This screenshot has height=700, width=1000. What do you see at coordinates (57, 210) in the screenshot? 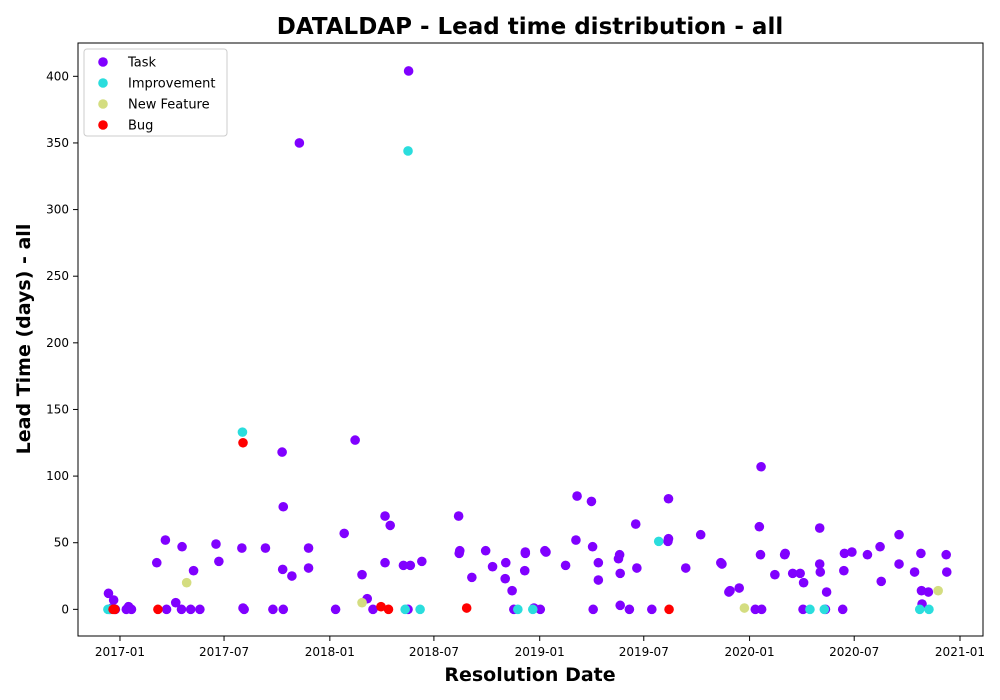
I see `y-tick-label: 300` at bounding box center [57, 210].